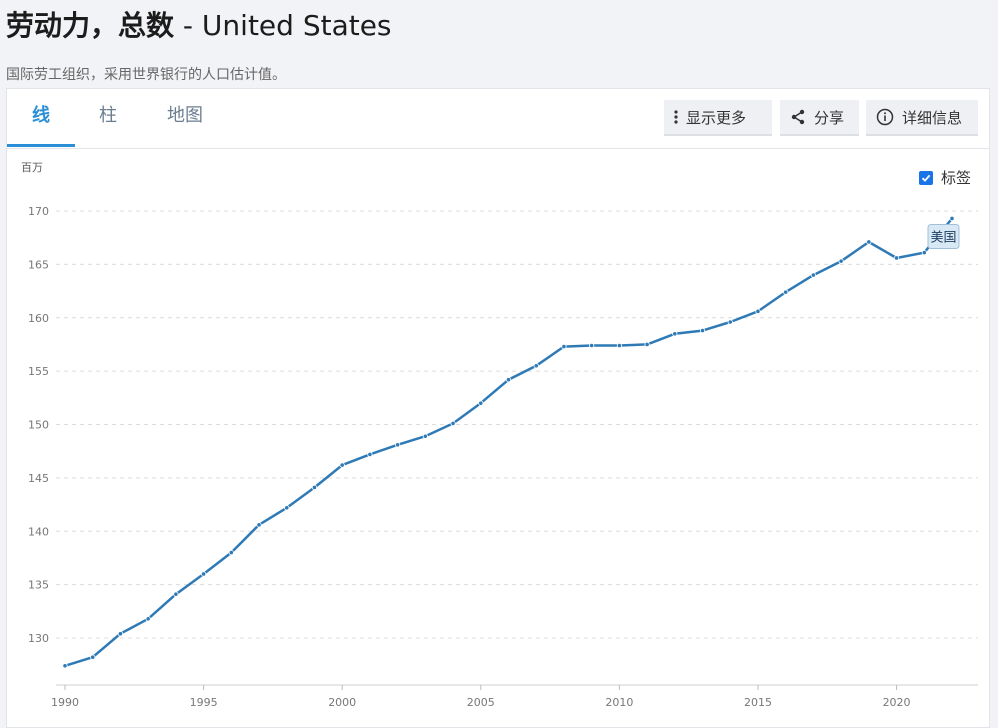  I want to click on label-checkbox, so click(926, 177).